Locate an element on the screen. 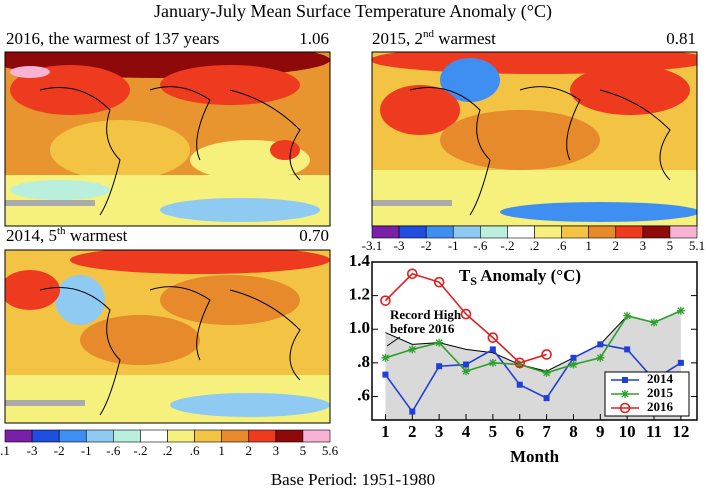 The width and height of the screenshot is (706, 492). legend-label: 2015 is located at coordinates (660, 392).